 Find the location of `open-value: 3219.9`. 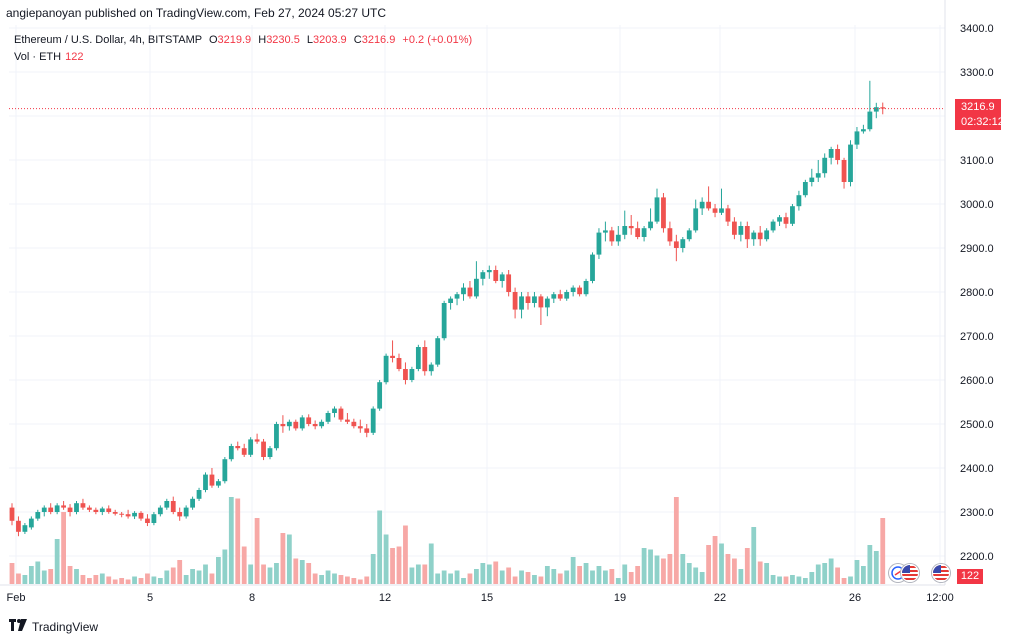

open-value: 3219.9 is located at coordinates (234, 40).